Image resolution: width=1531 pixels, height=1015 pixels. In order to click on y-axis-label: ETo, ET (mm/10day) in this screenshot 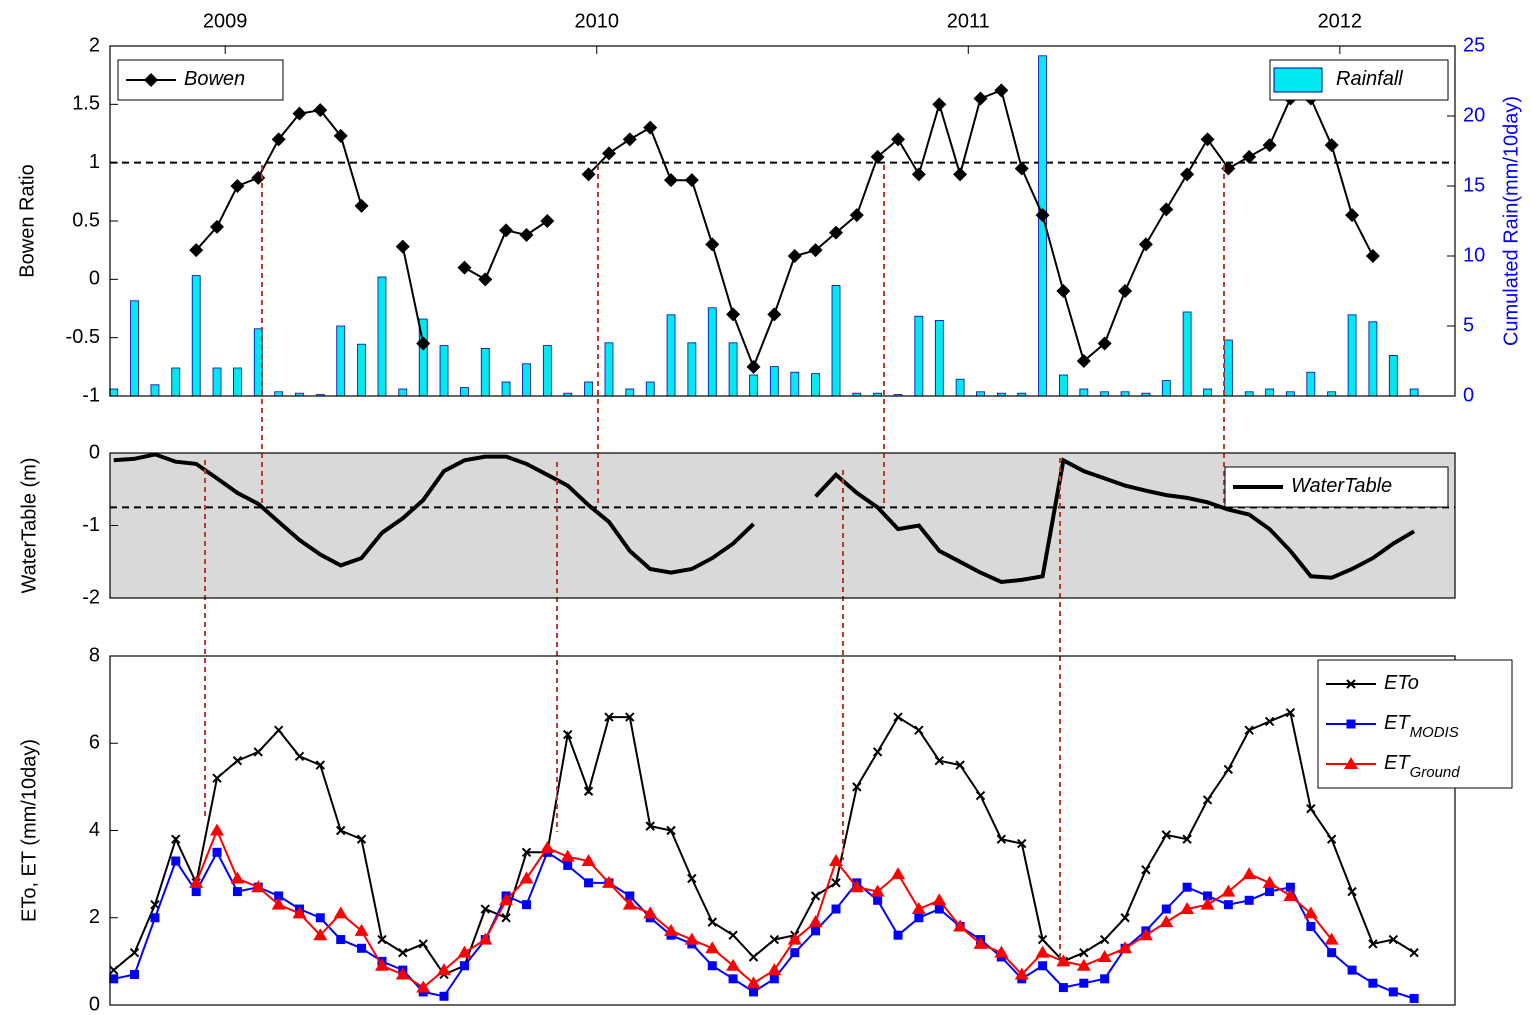, I will do `click(29, 830)`.